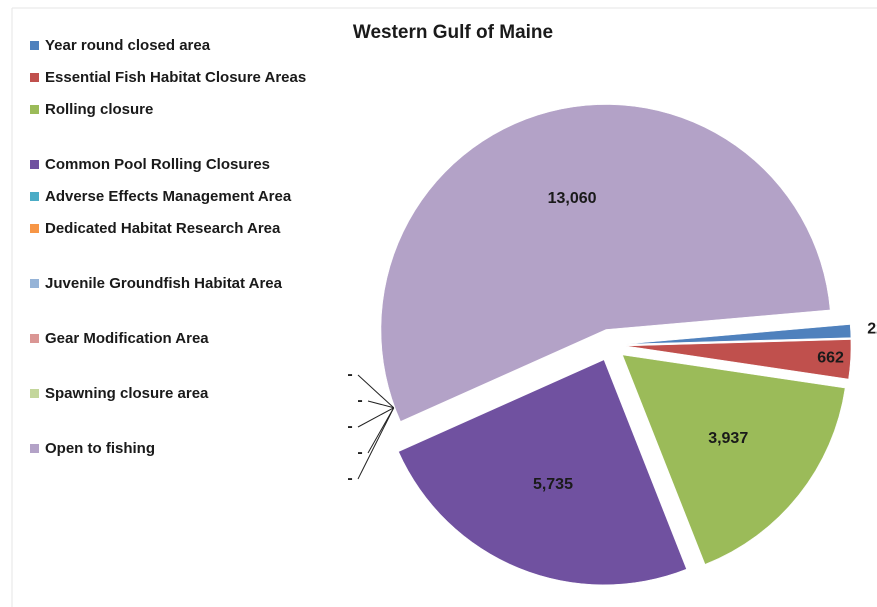 Image resolution: width=877 pixels, height=607 pixels. I want to click on data-label: 3,937, so click(728, 438).